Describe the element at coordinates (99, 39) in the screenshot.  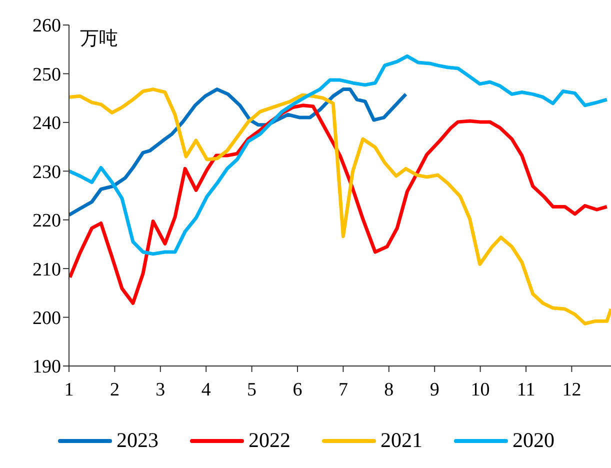
I see `y-axis-title: 万吨` at that location.